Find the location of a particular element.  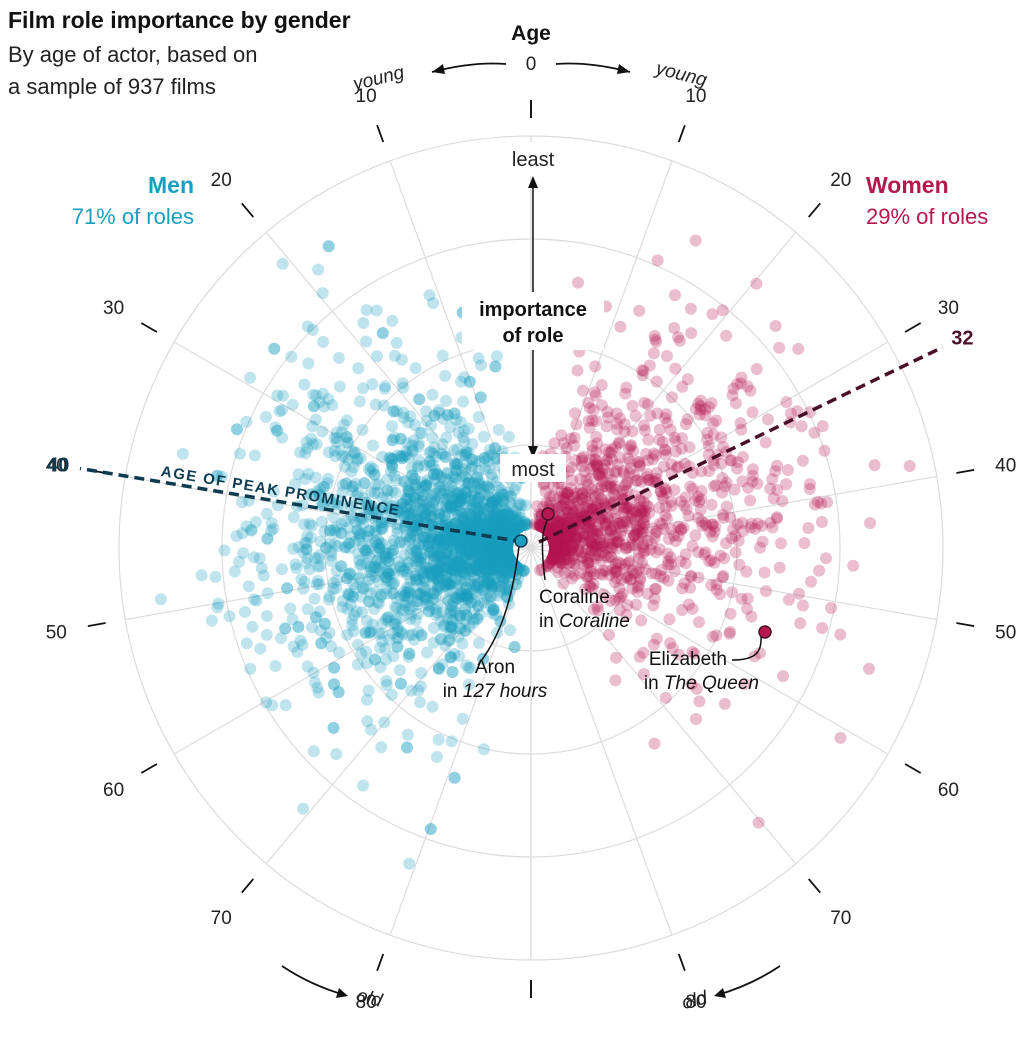

aron-label: Aron is located at coordinates (495, 667).